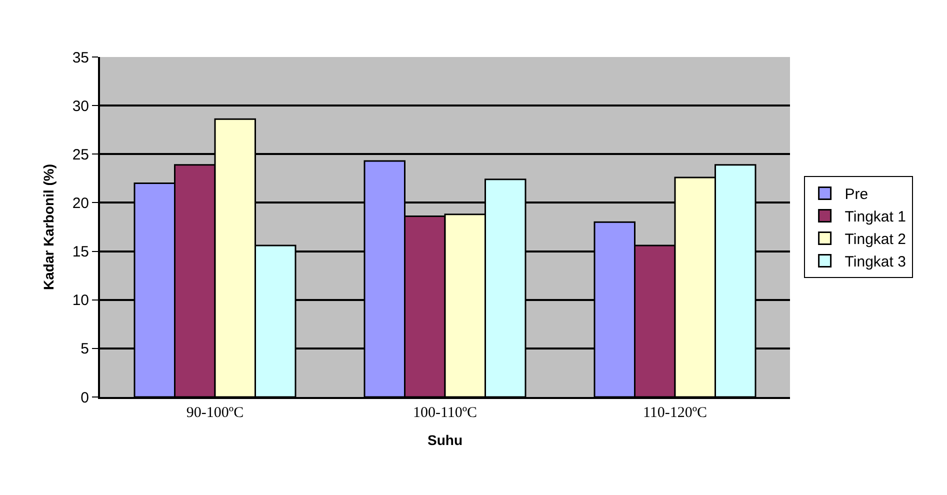  I want to click on y-tick-label: 20, so click(80, 203).